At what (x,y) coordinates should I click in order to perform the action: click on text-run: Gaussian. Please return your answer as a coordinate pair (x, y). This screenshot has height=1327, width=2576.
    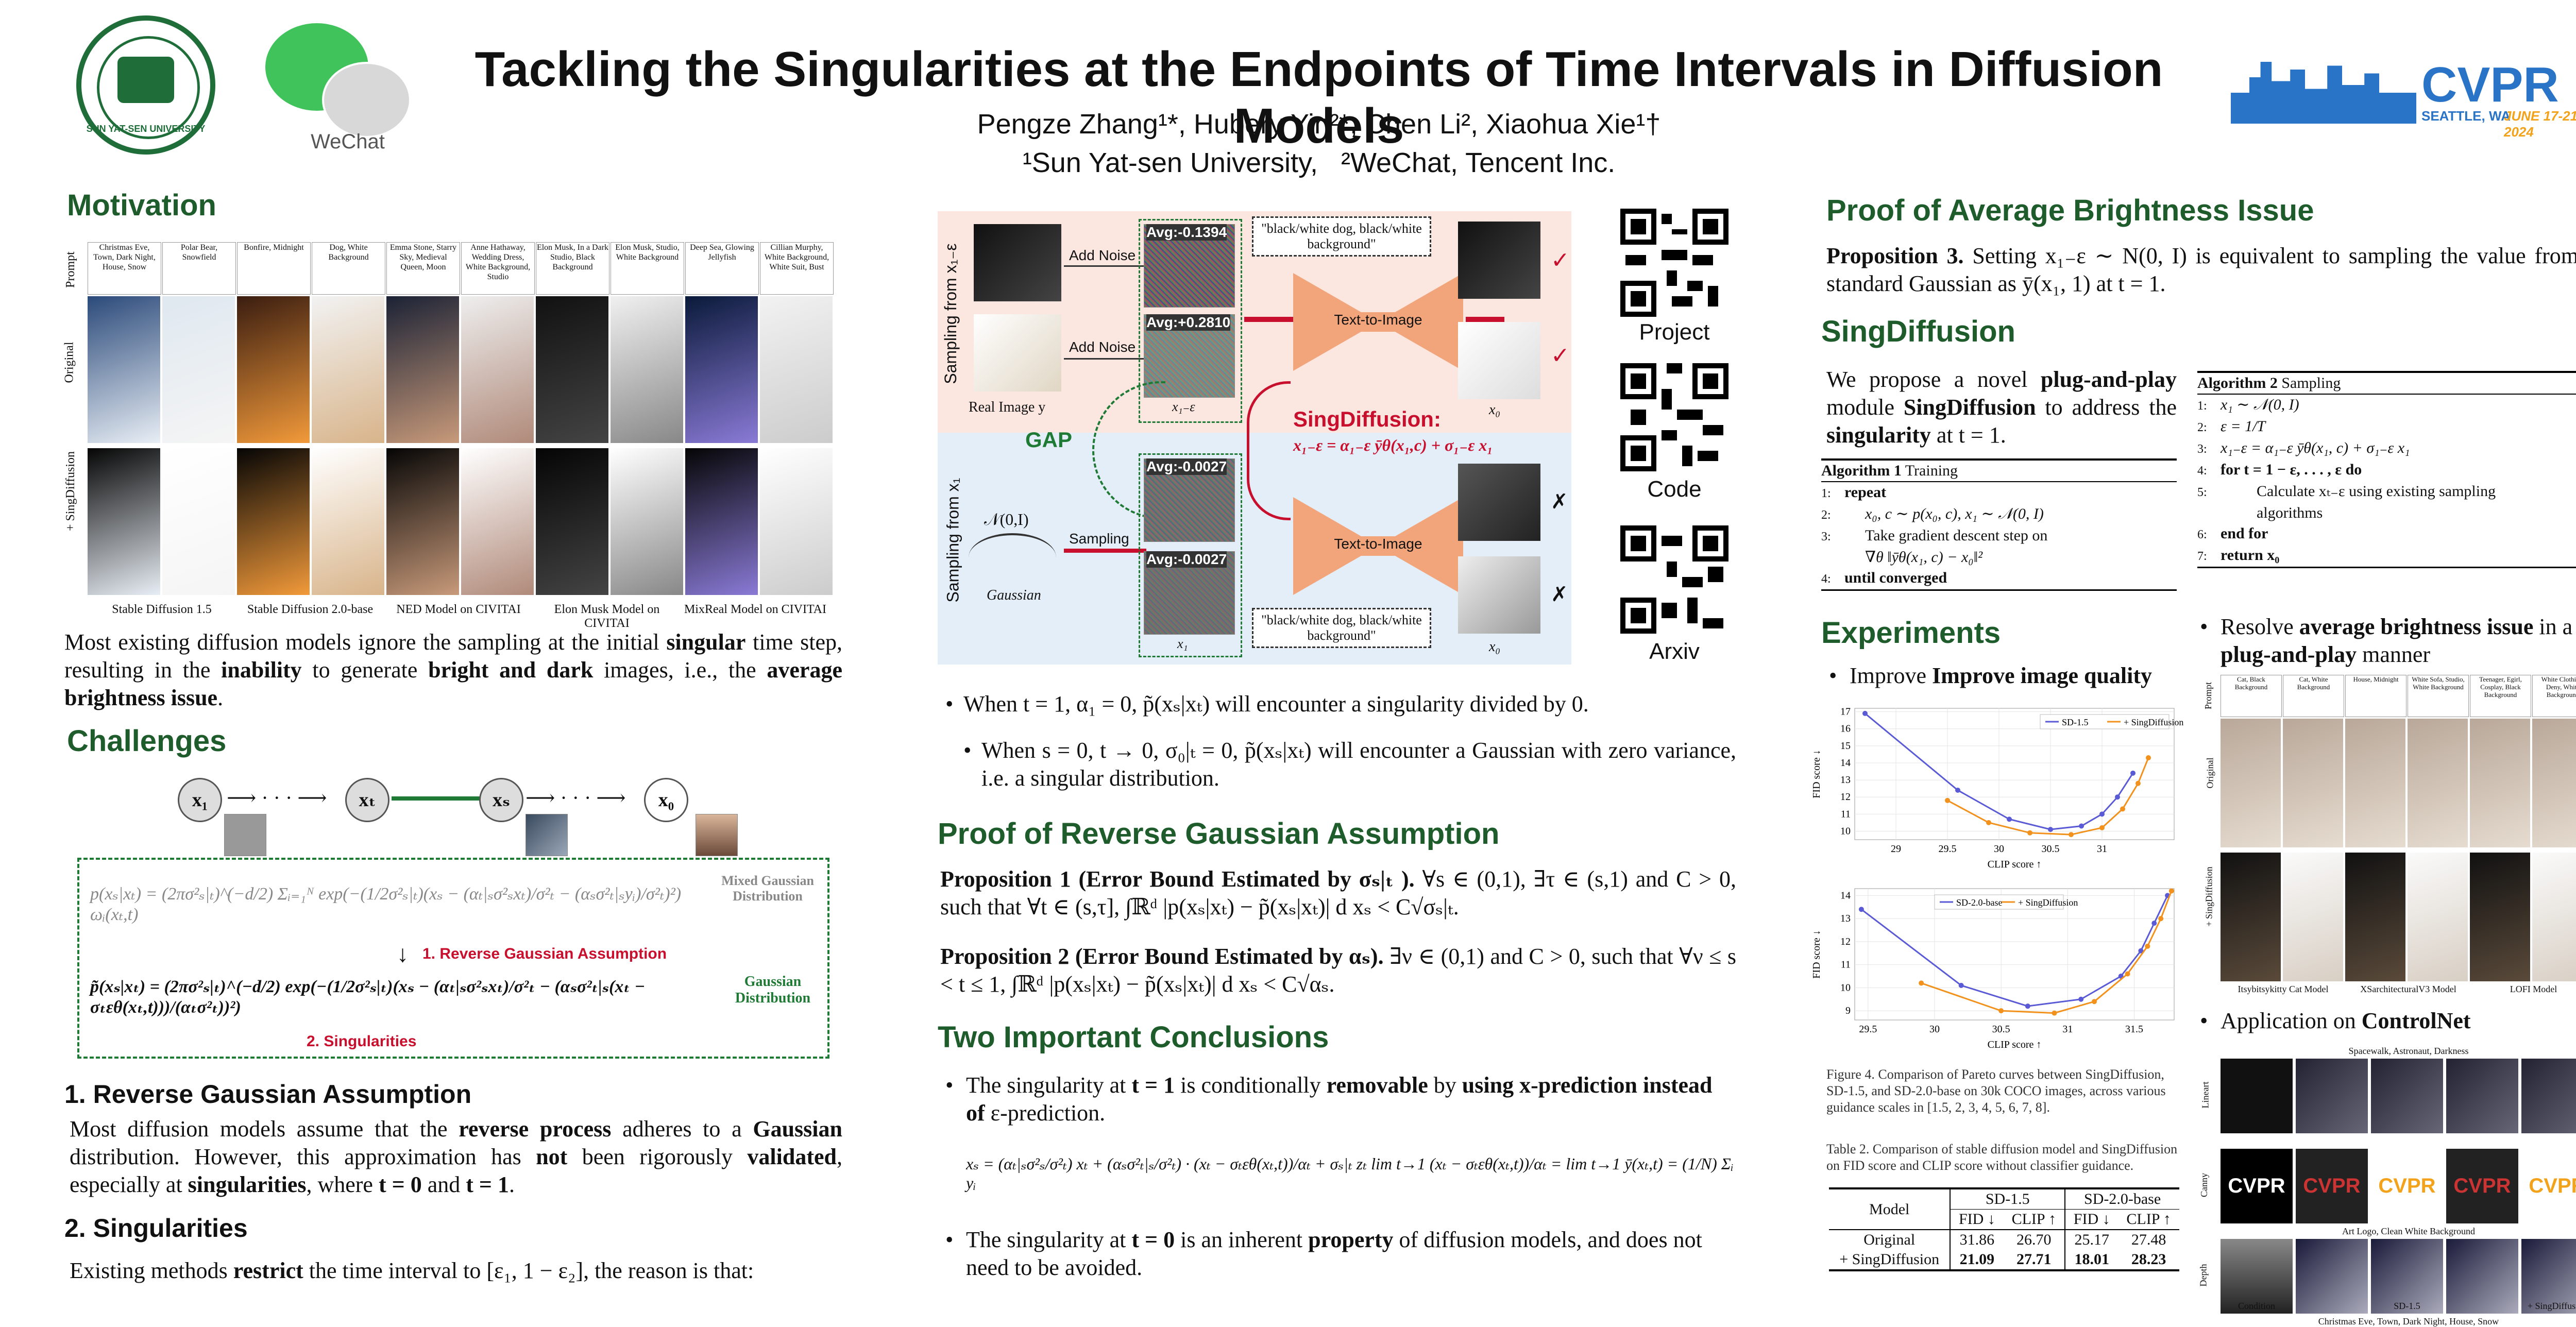
    Looking at the image, I should click on (797, 1129).